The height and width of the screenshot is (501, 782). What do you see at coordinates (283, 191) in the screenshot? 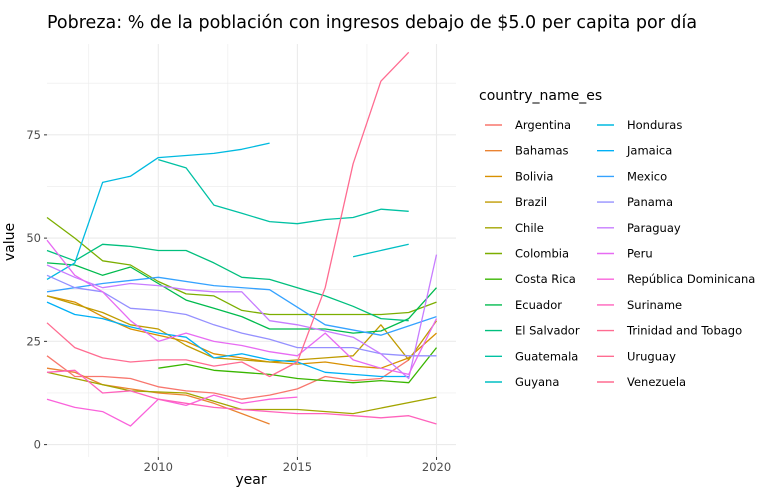
I see `series-line-guatemala` at bounding box center [283, 191].